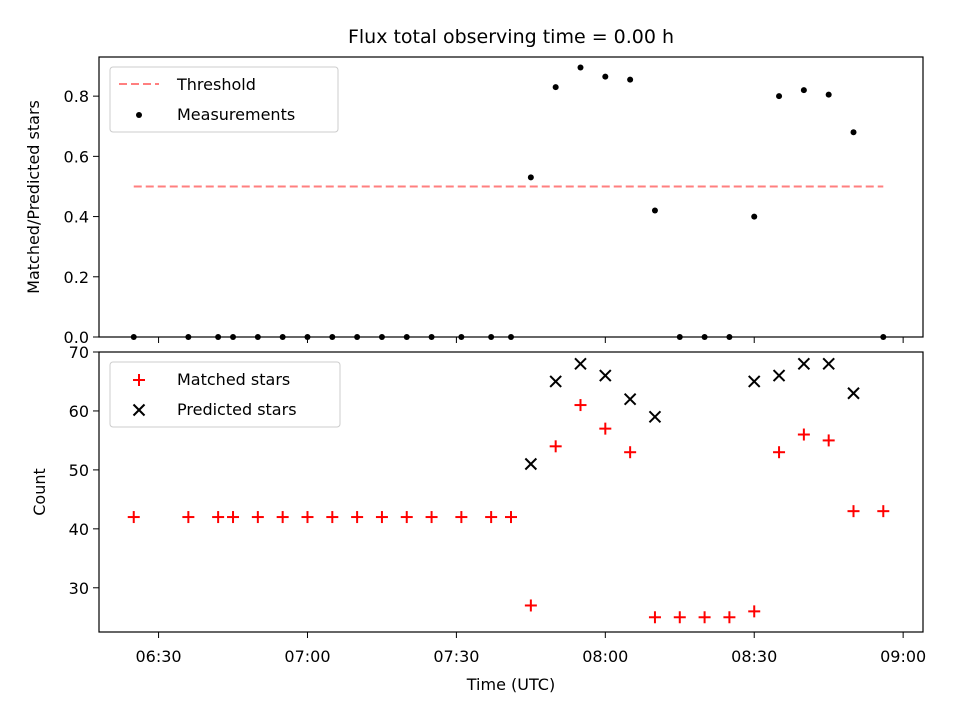 The image size is (960, 720). I want to click on top-y-tick-label: 0.2, so click(76, 277).